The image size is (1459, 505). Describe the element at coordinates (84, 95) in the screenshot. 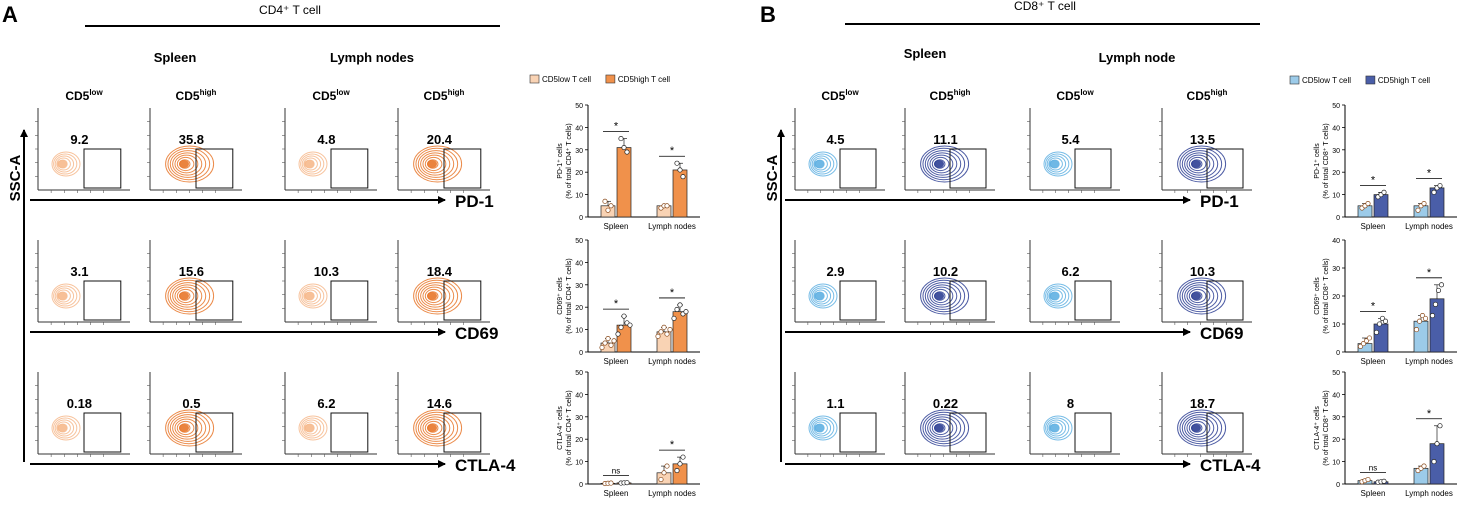

I see `subset-header-0: CD5low` at that location.